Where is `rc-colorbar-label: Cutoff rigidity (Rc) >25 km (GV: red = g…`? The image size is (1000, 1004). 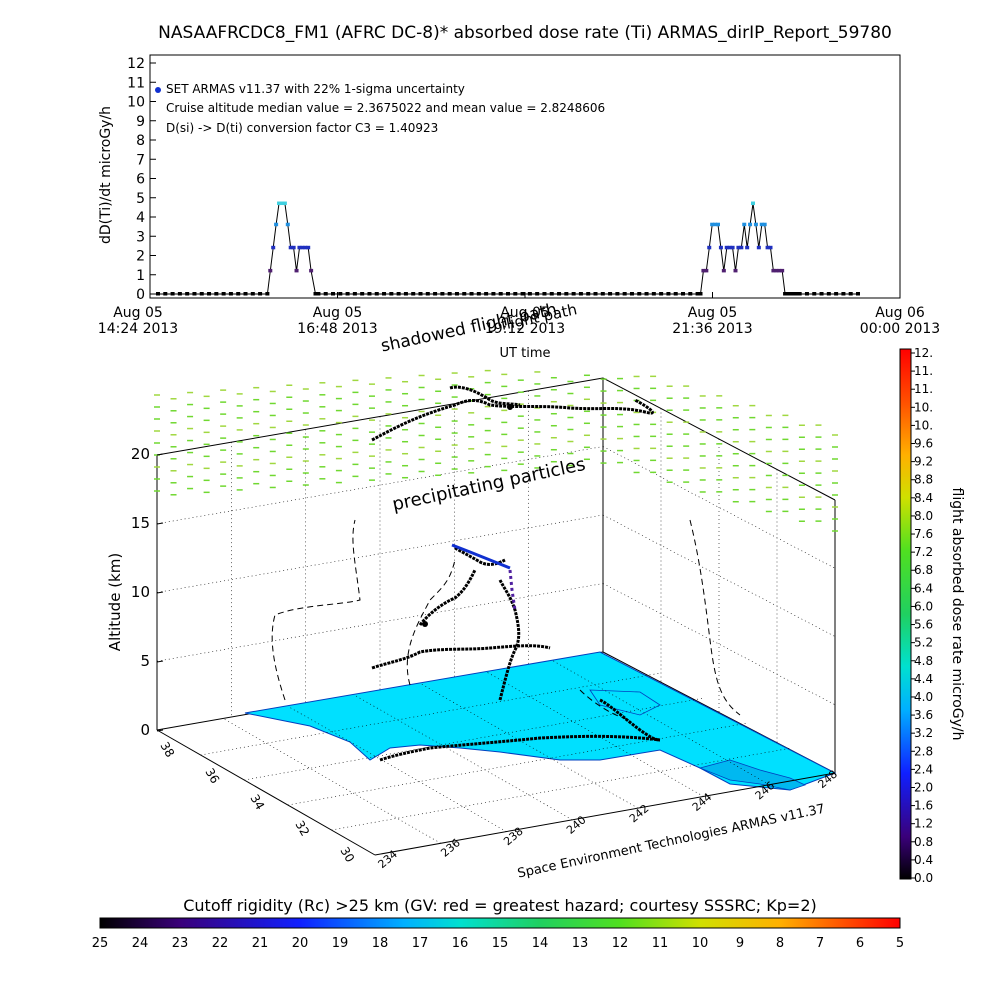
rc-colorbar-label: Cutoff rigidity (Rc) >25 km (GV: red = g… is located at coordinates (500, 905).